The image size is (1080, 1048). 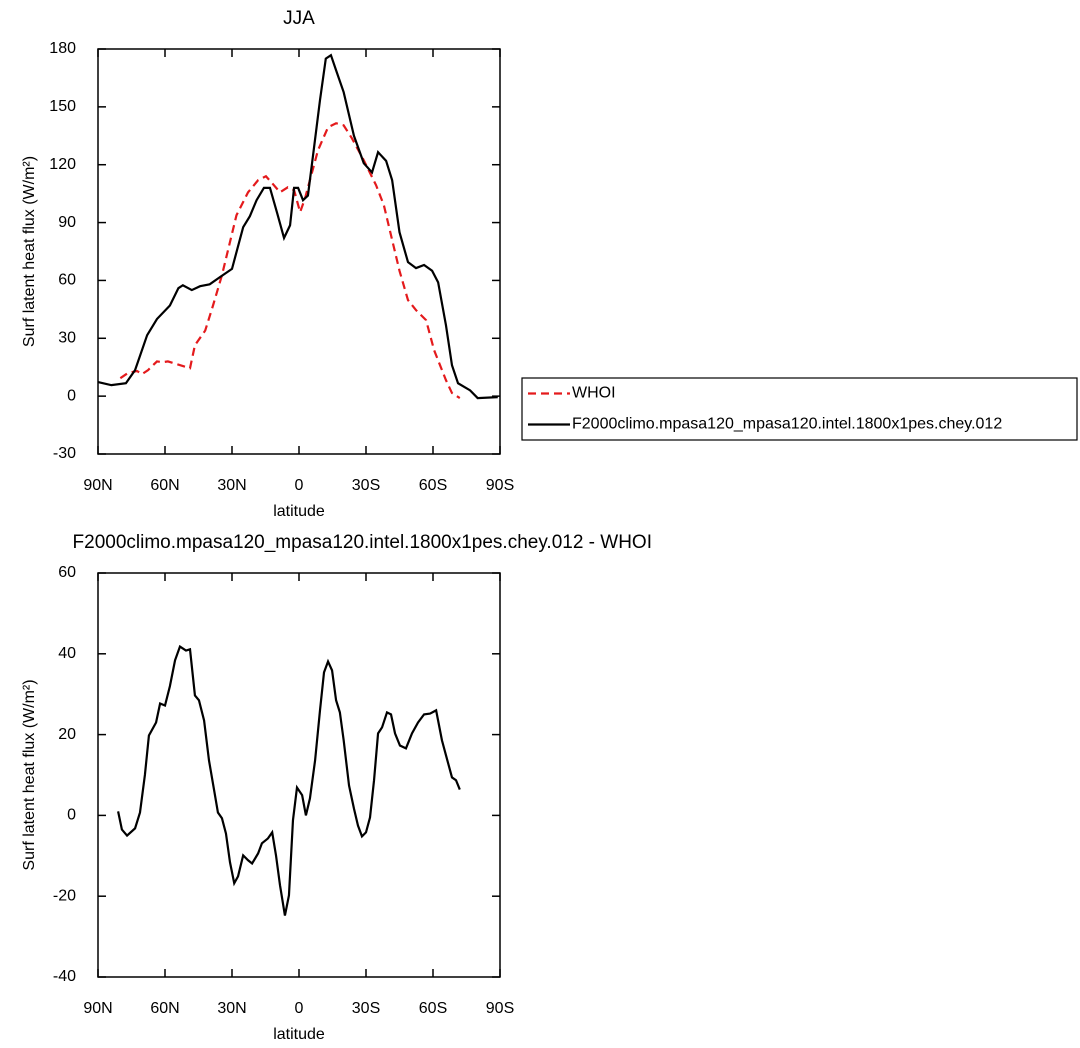 What do you see at coordinates (64, 895) in the screenshot?
I see `y-tick-label: -20` at bounding box center [64, 895].